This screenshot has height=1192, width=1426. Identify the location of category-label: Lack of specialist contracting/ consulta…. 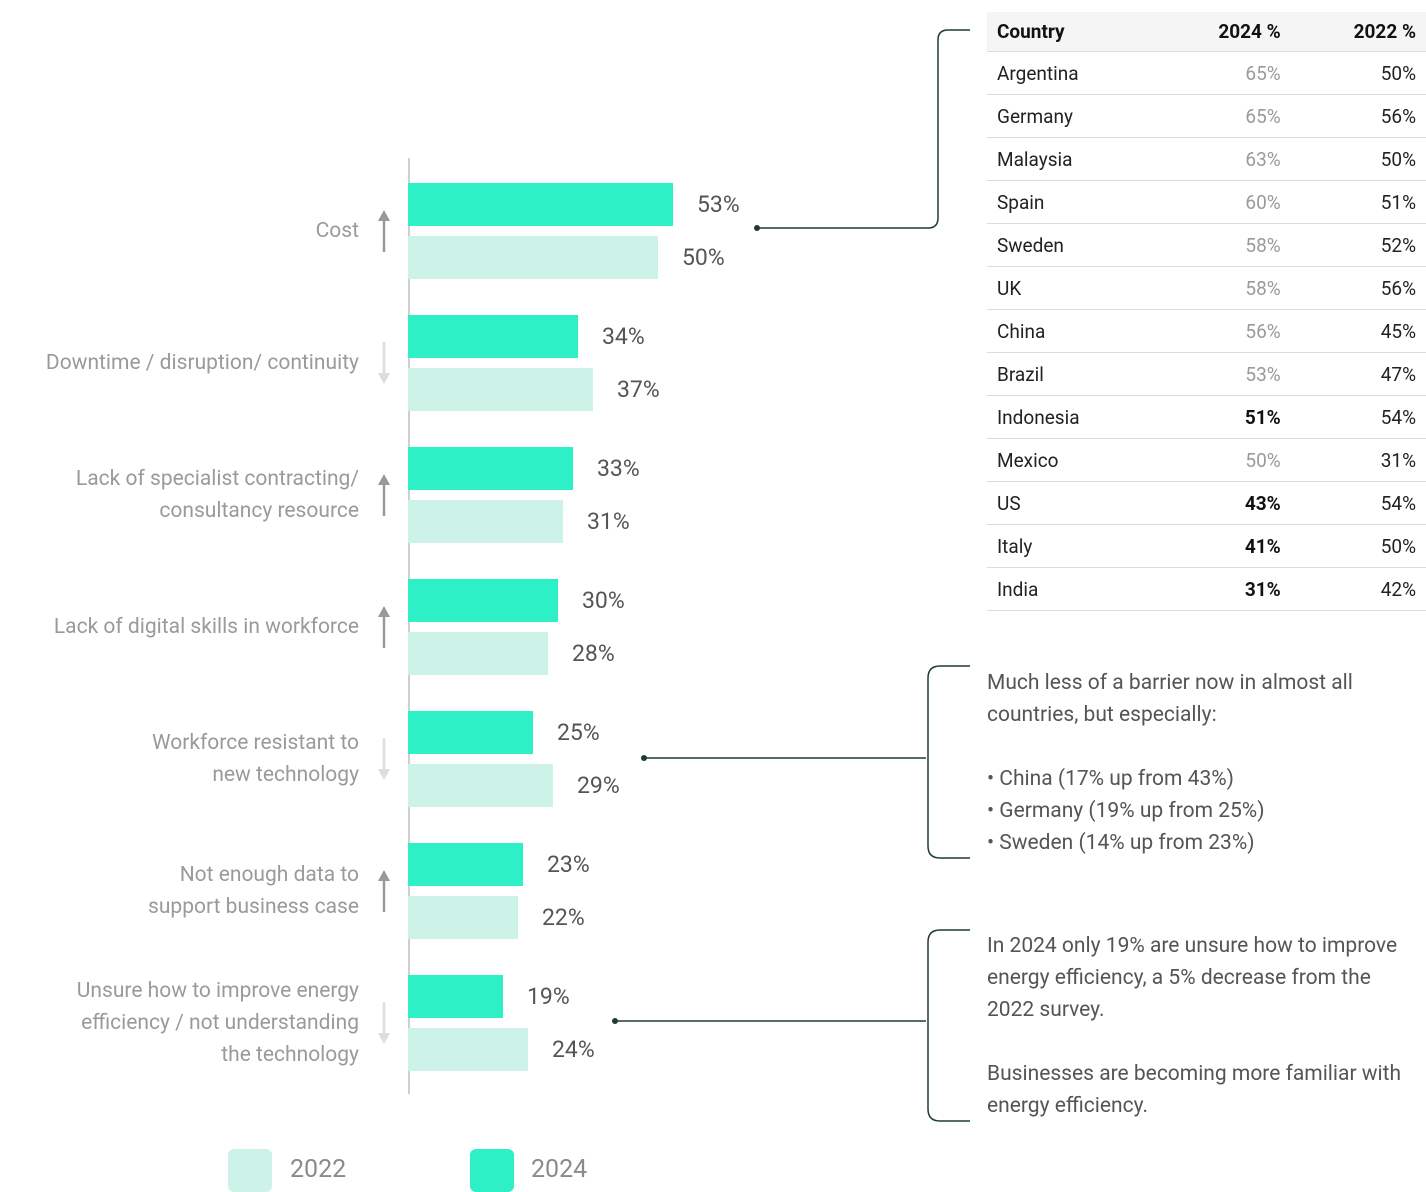
(217, 495).